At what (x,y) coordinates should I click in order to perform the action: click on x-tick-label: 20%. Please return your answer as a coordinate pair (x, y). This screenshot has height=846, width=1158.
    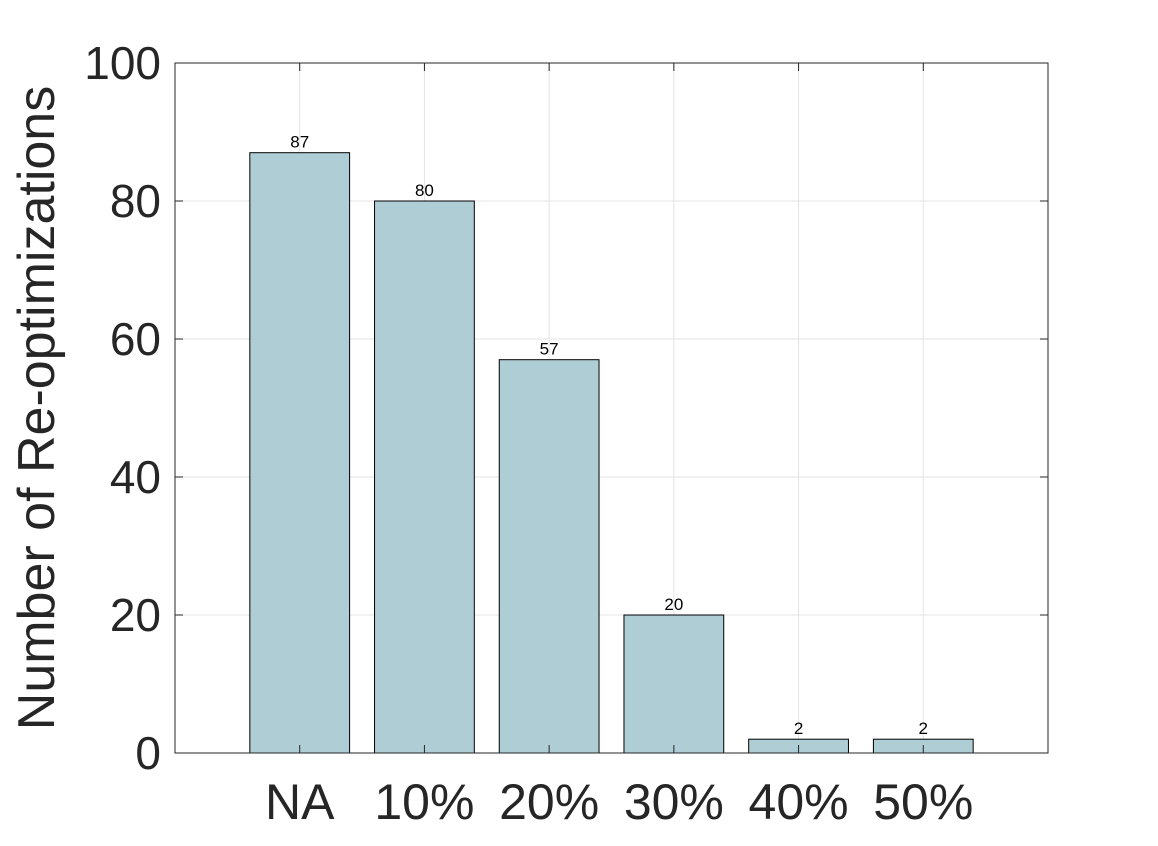
    Looking at the image, I should click on (549, 802).